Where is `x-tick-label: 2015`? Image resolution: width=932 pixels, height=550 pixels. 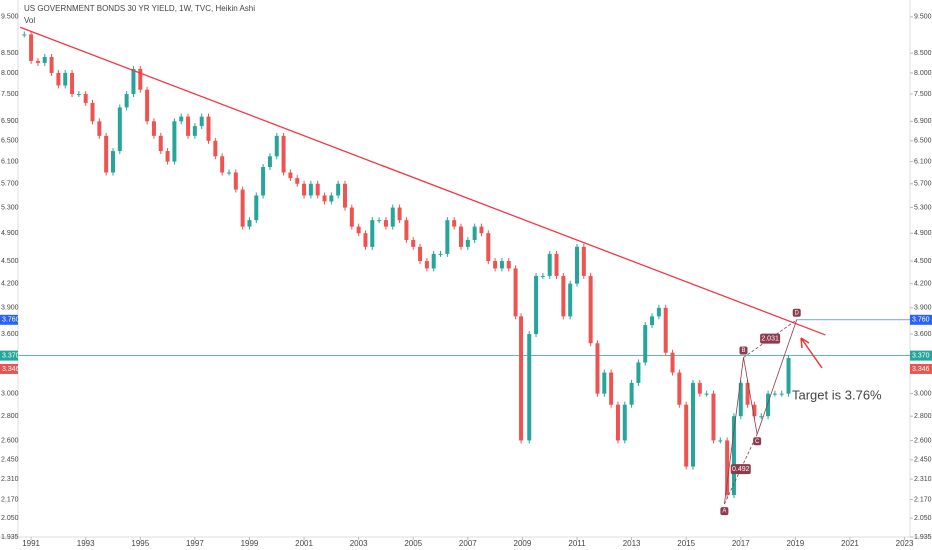 x-tick-label: 2015 is located at coordinates (686, 543).